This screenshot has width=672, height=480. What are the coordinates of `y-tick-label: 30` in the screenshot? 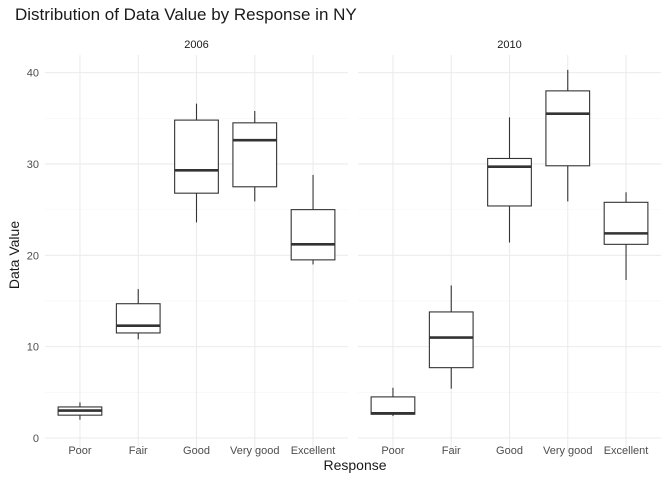 It's located at (33, 165).